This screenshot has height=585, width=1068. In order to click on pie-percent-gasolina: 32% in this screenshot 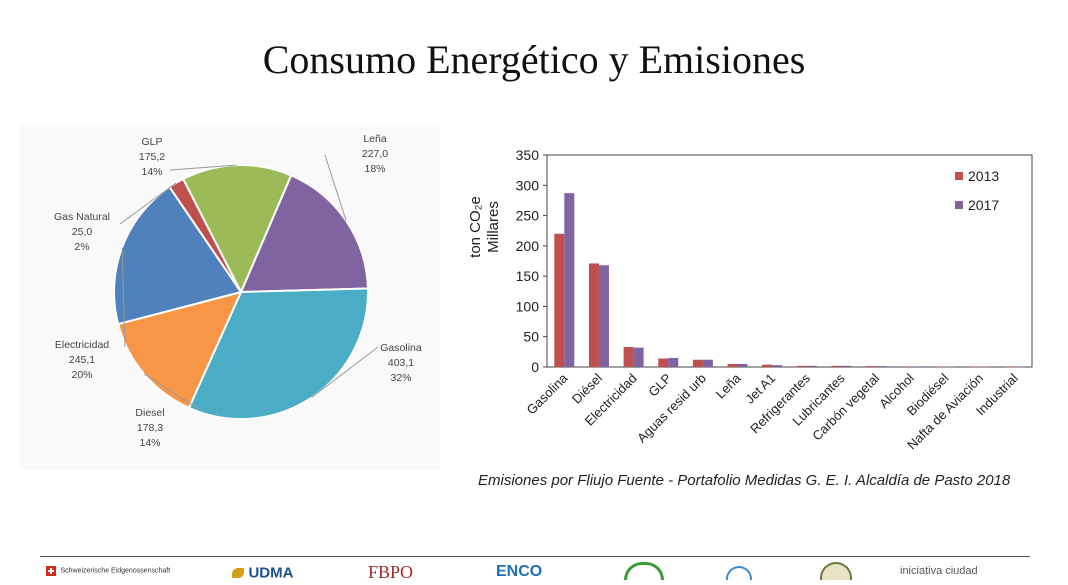, I will do `click(400, 378)`.